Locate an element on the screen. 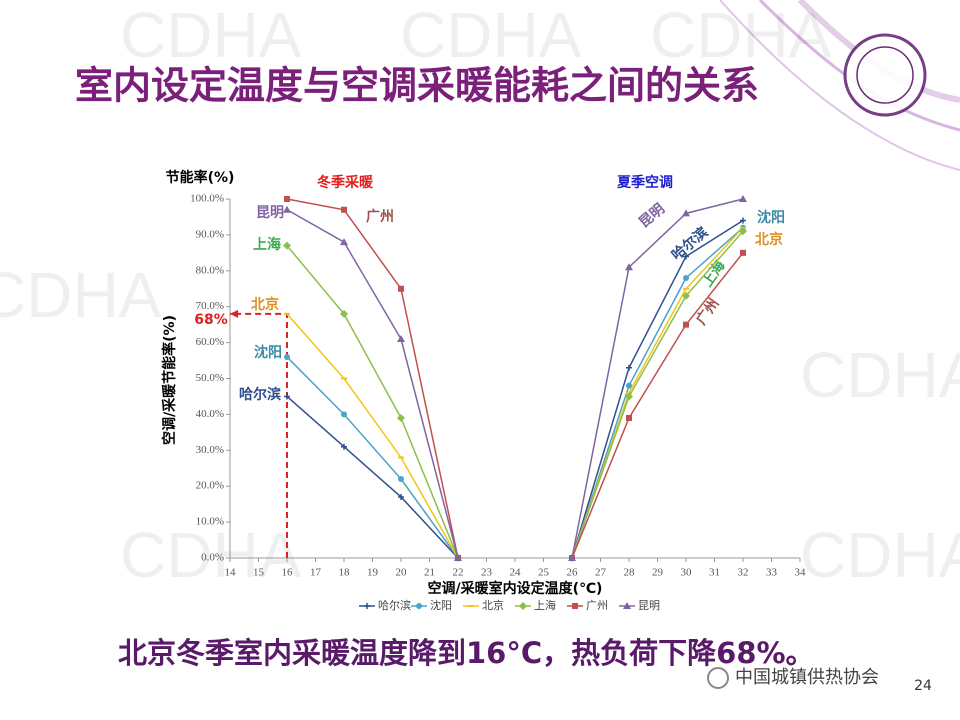  legend-label: 哈尔滨 is located at coordinates (394, 605).